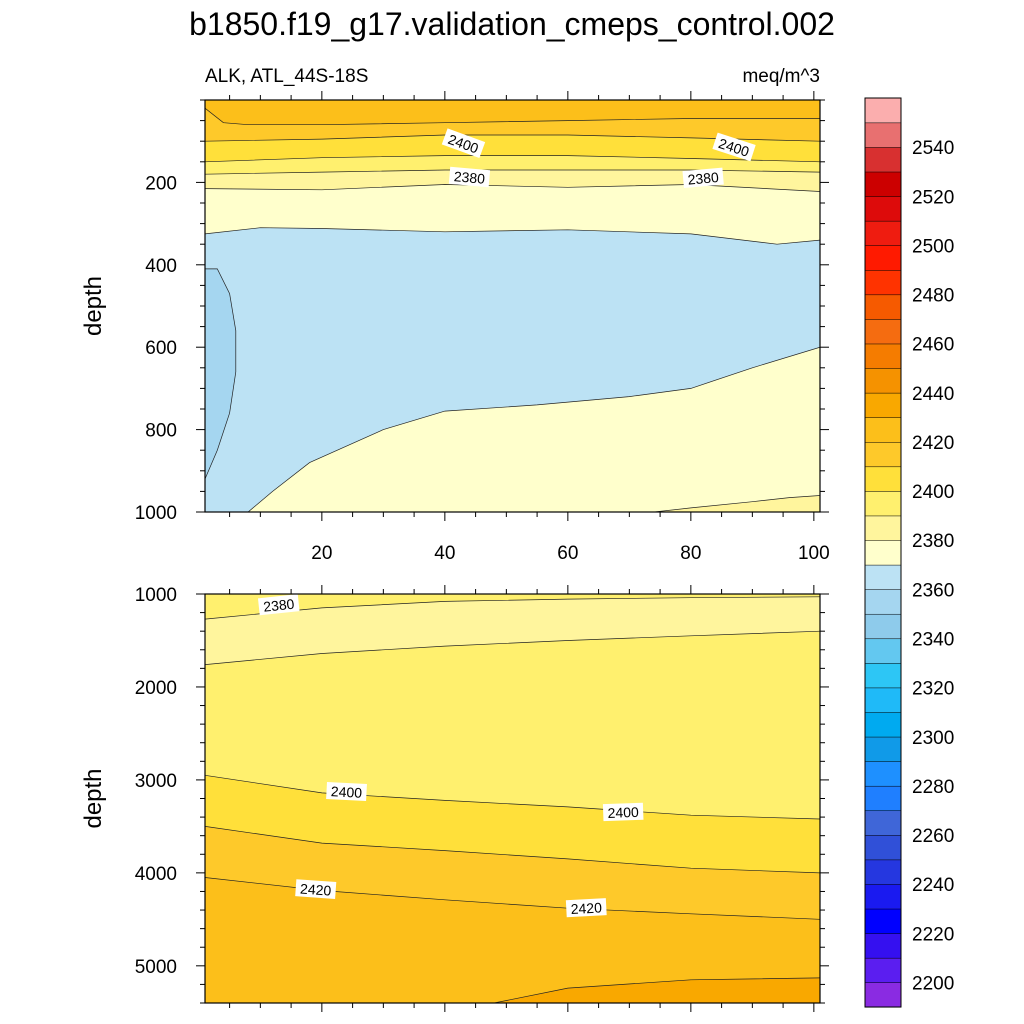  I want to click on colorbar-label: 2420, so click(933, 443).